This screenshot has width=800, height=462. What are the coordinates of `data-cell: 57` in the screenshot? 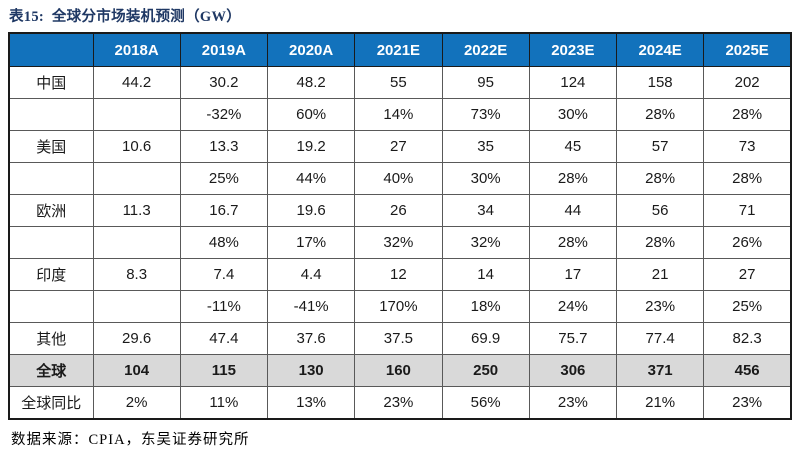 It's located at (660, 146).